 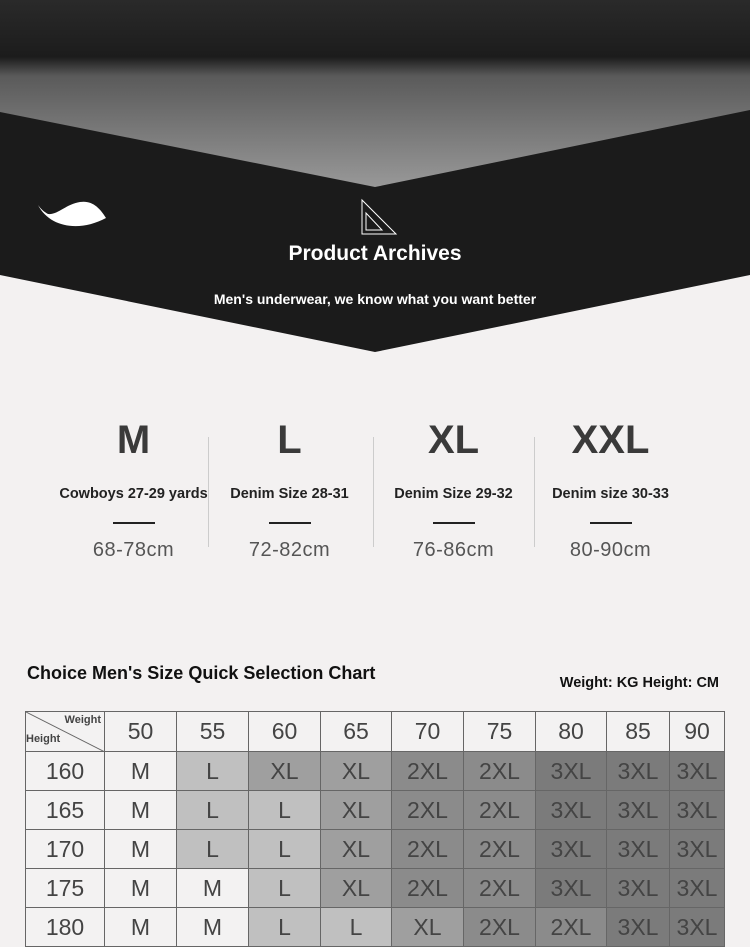 What do you see at coordinates (65, 810) in the screenshot?
I see `height-cell: 165` at bounding box center [65, 810].